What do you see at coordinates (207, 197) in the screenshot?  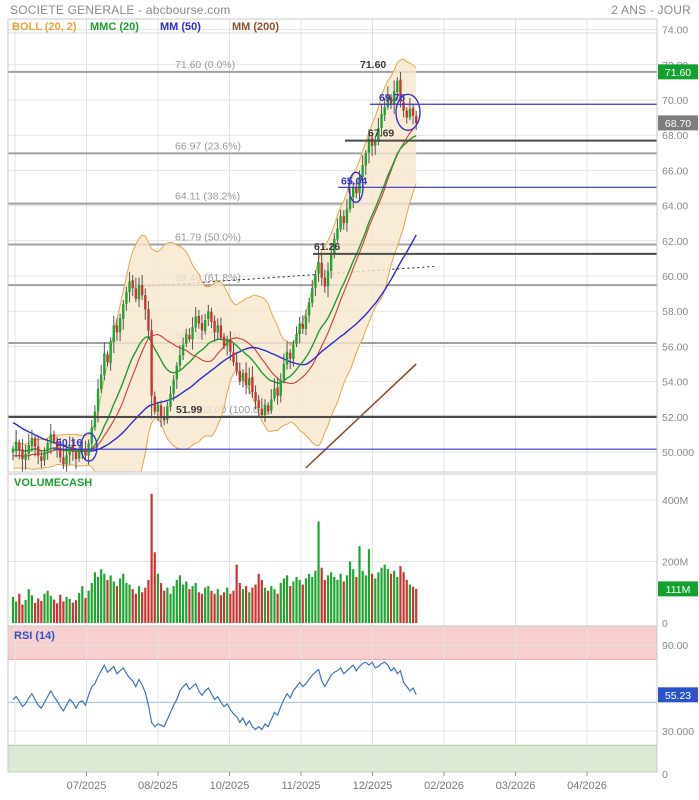 I see `fib-label: 64.11 (38.2%)` at bounding box center [207, 197].